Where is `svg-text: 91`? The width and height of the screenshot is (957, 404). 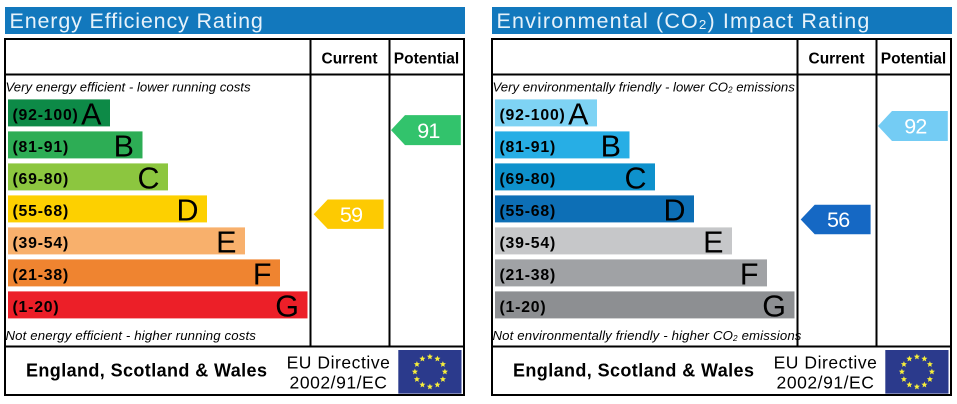 svg-text: 91 is located at coordinates (428, 131).